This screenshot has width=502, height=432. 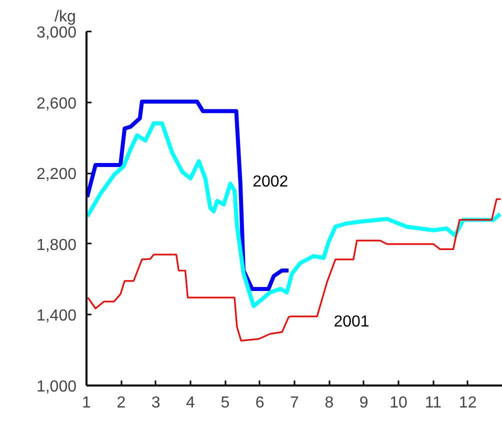 I want to click on y-tick-label: 3,000, so click(x=56, y=33).